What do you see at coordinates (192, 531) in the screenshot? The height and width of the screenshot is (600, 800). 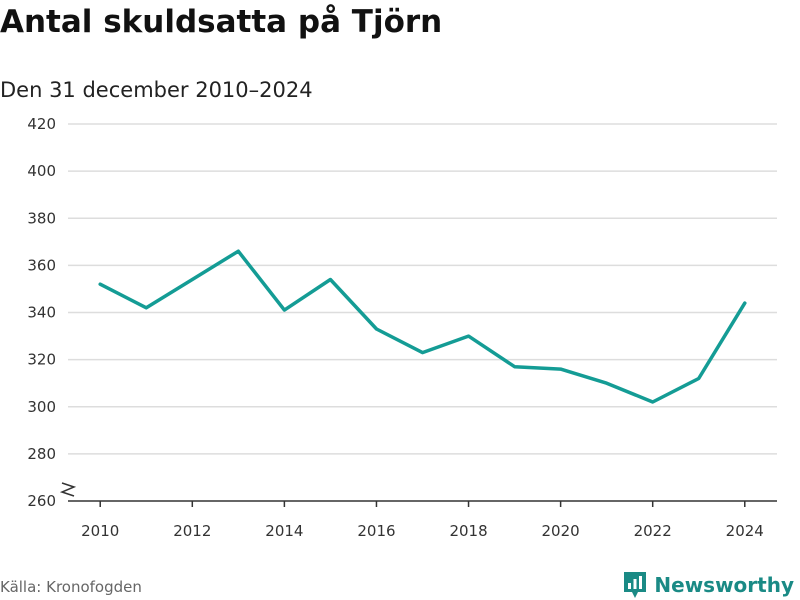 I see `x-tick-label-2012: 2012` at bounding box center [192, 531].